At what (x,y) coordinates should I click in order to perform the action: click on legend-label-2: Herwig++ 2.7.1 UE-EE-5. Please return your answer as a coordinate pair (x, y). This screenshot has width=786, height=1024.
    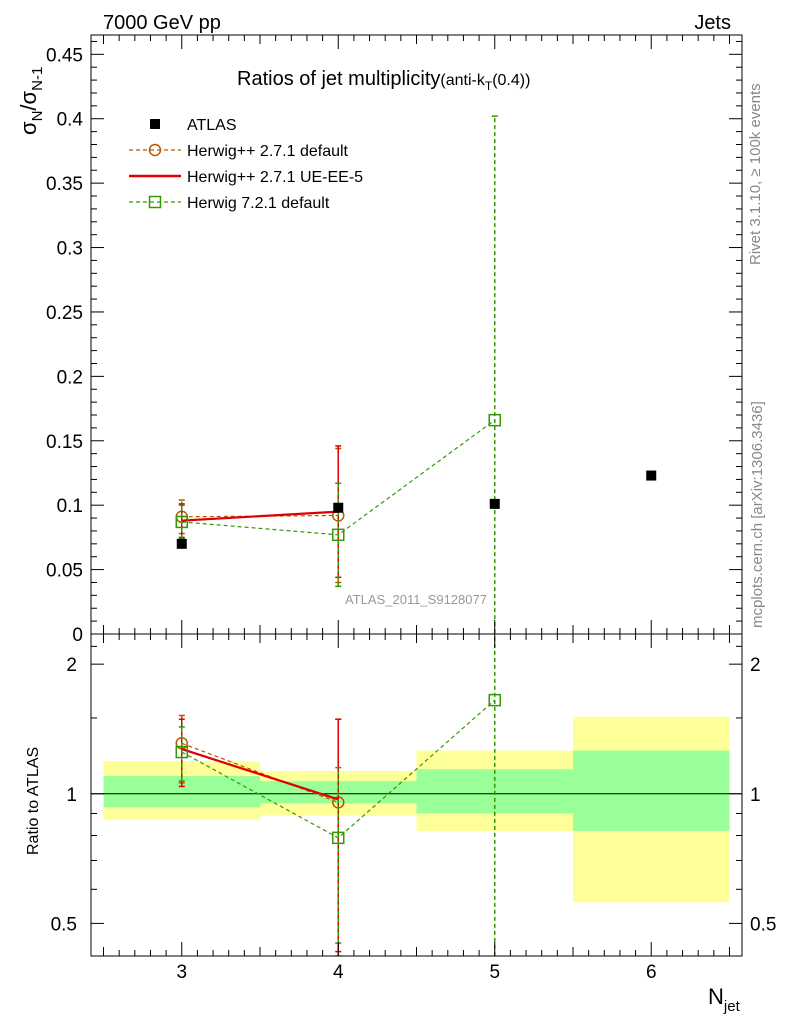
    Looking at the image, I should click on (275, 177).